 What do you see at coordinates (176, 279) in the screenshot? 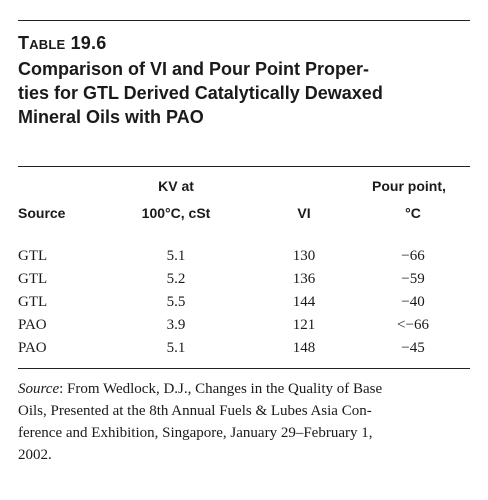
I see `cell-kv: 5.2` at bounding box center [176, 279].